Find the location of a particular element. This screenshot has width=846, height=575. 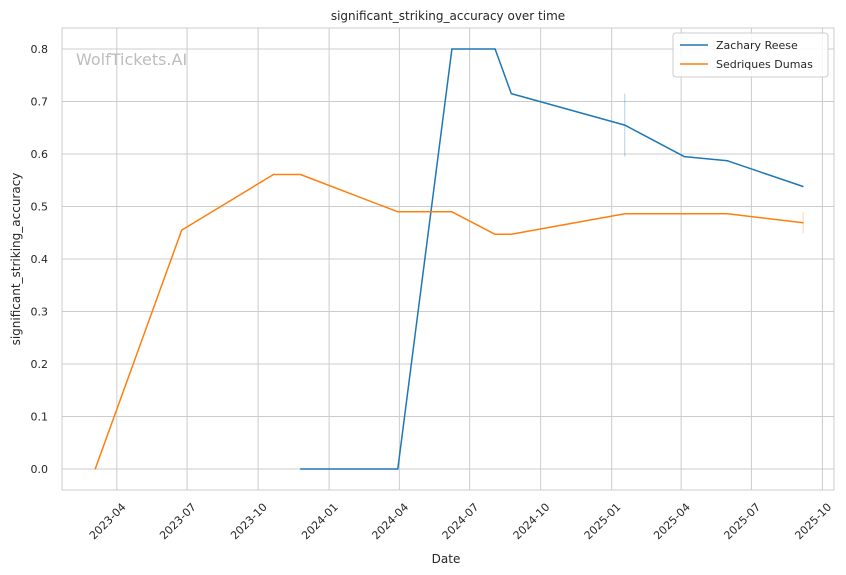

x-tick-label: 2024-01 is located at coordinates (320, 522).